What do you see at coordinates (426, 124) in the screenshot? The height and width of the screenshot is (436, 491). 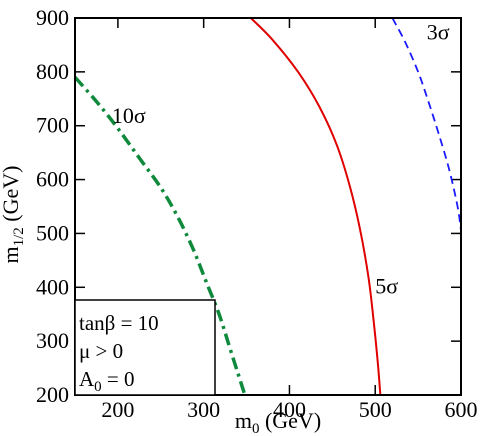 I see `series-3sigma-curve` at bounding box center [426, 124].